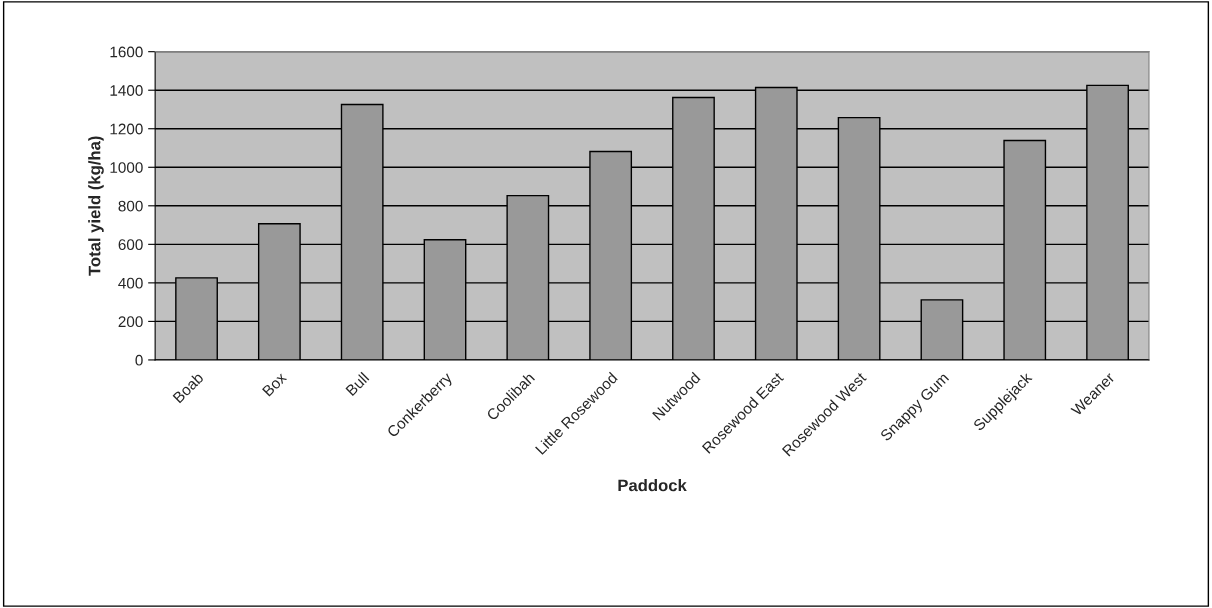  Describe the element at coordinates (130, 283) in the screenshot. I see `y-tick-label: 400` at that location.